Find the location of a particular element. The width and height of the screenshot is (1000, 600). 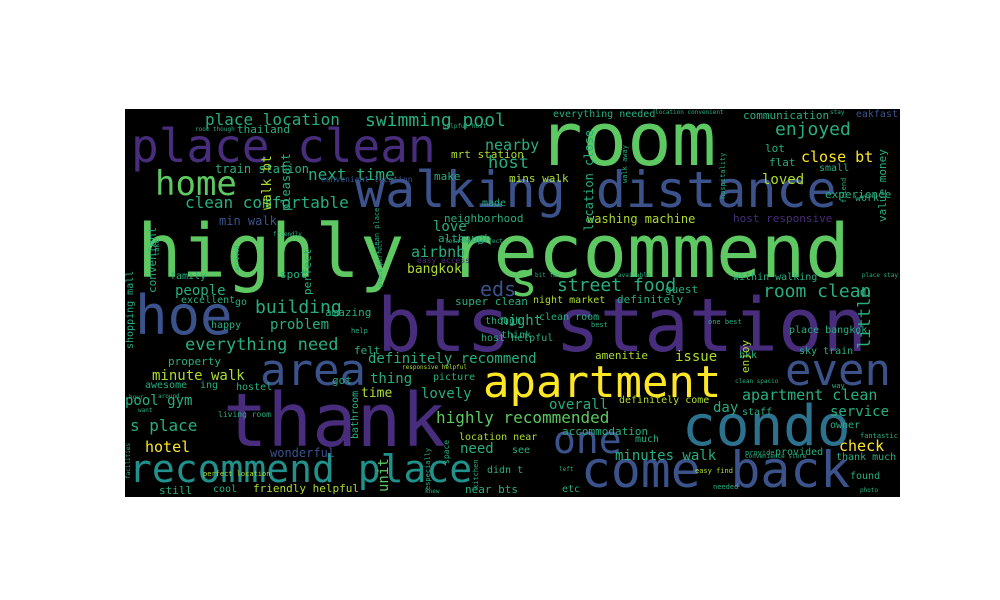

word: fantastic is located at coordinates (879, 436).